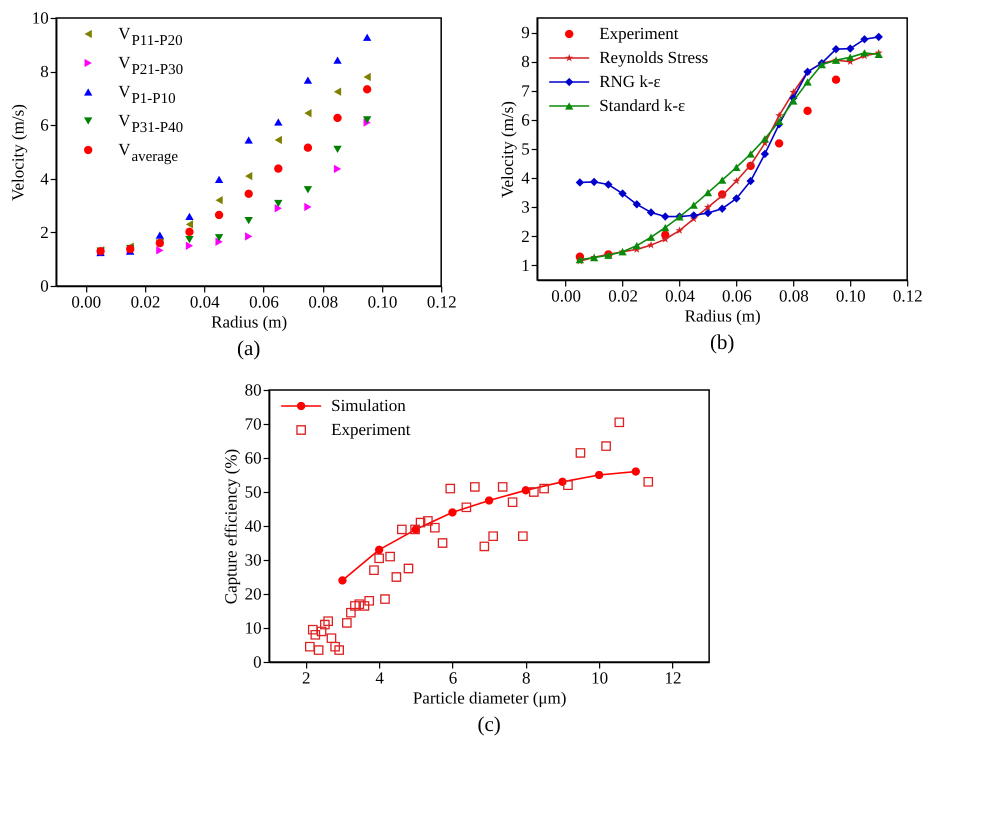 The width and height of the screenshot is (997, 829). Describe the element at coordinates (489, 724) in the screenshot. I see `text: (c)` at that location.